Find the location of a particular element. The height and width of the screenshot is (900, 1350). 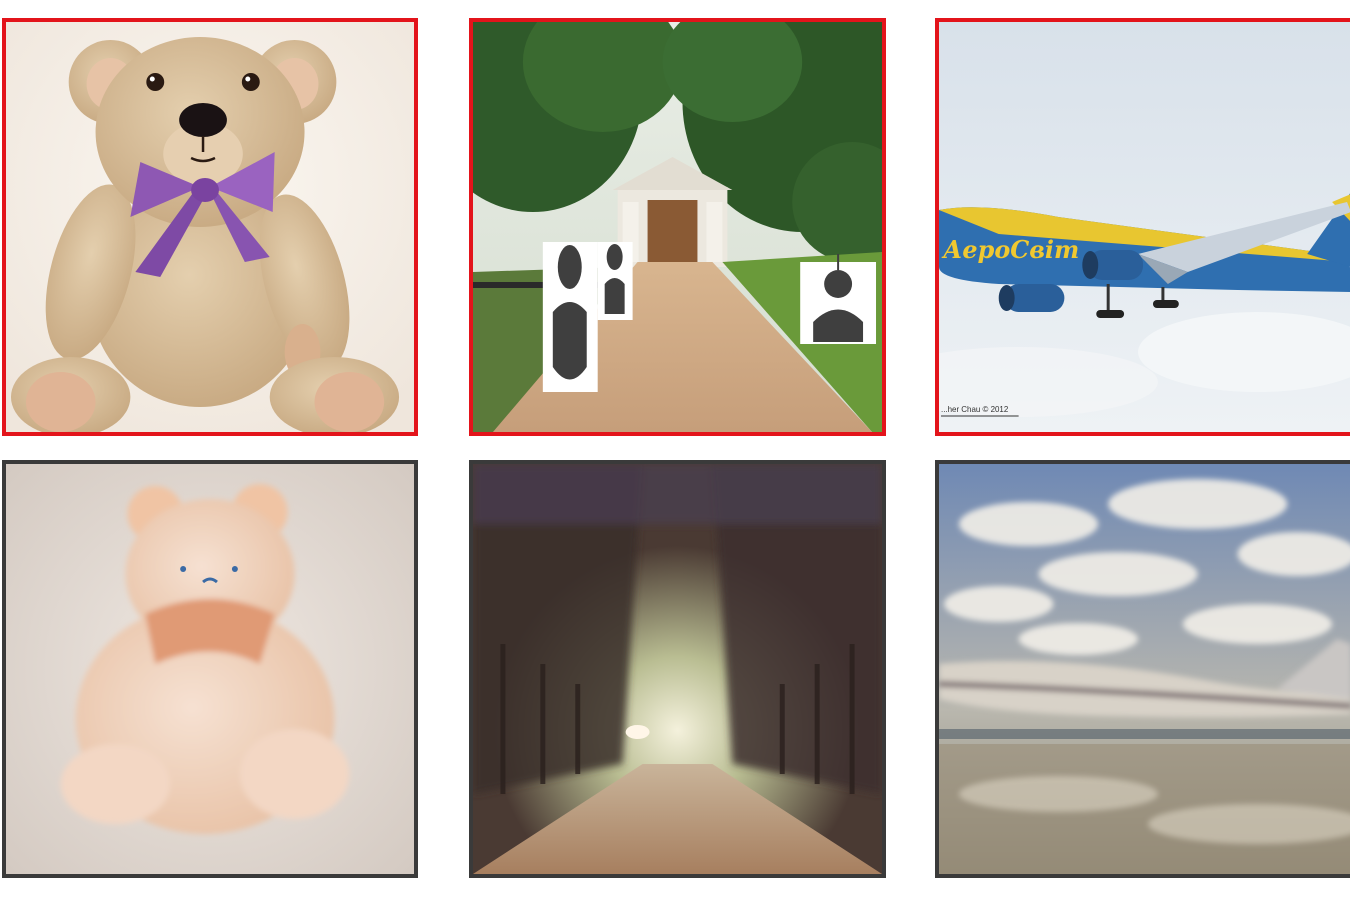

airline-livery-text: АероСвіт is located at coordinates (1010, 250).